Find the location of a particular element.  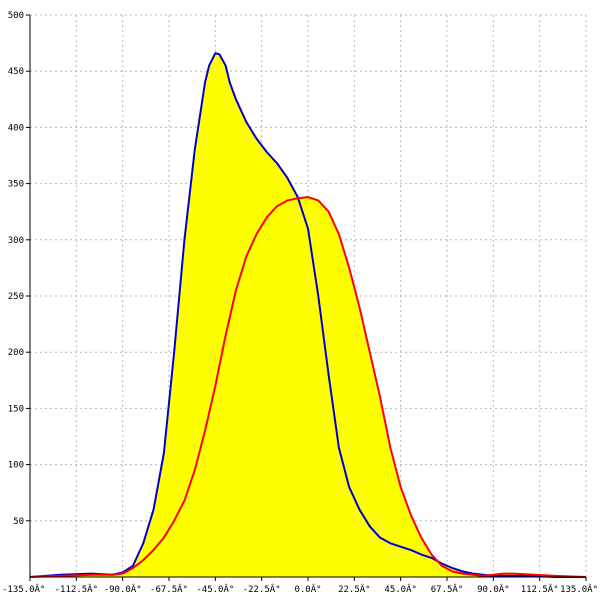

y-tick-label-9: 500 is located at coordinates (16, 16).